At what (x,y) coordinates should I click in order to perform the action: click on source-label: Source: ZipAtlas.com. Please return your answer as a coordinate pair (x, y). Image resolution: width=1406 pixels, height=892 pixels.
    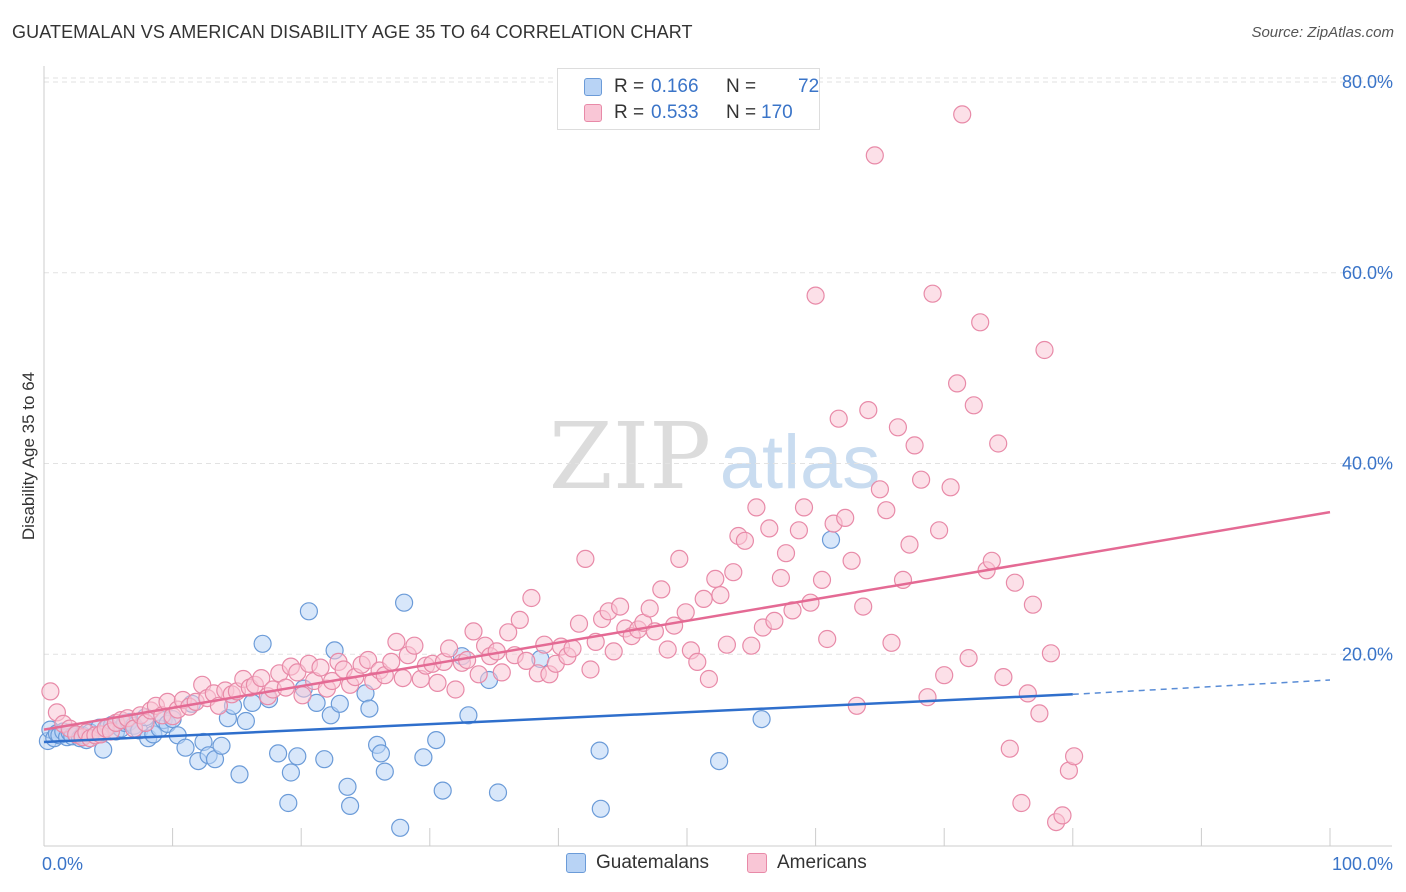
    Looking at the image, I should click on (1322, 32).